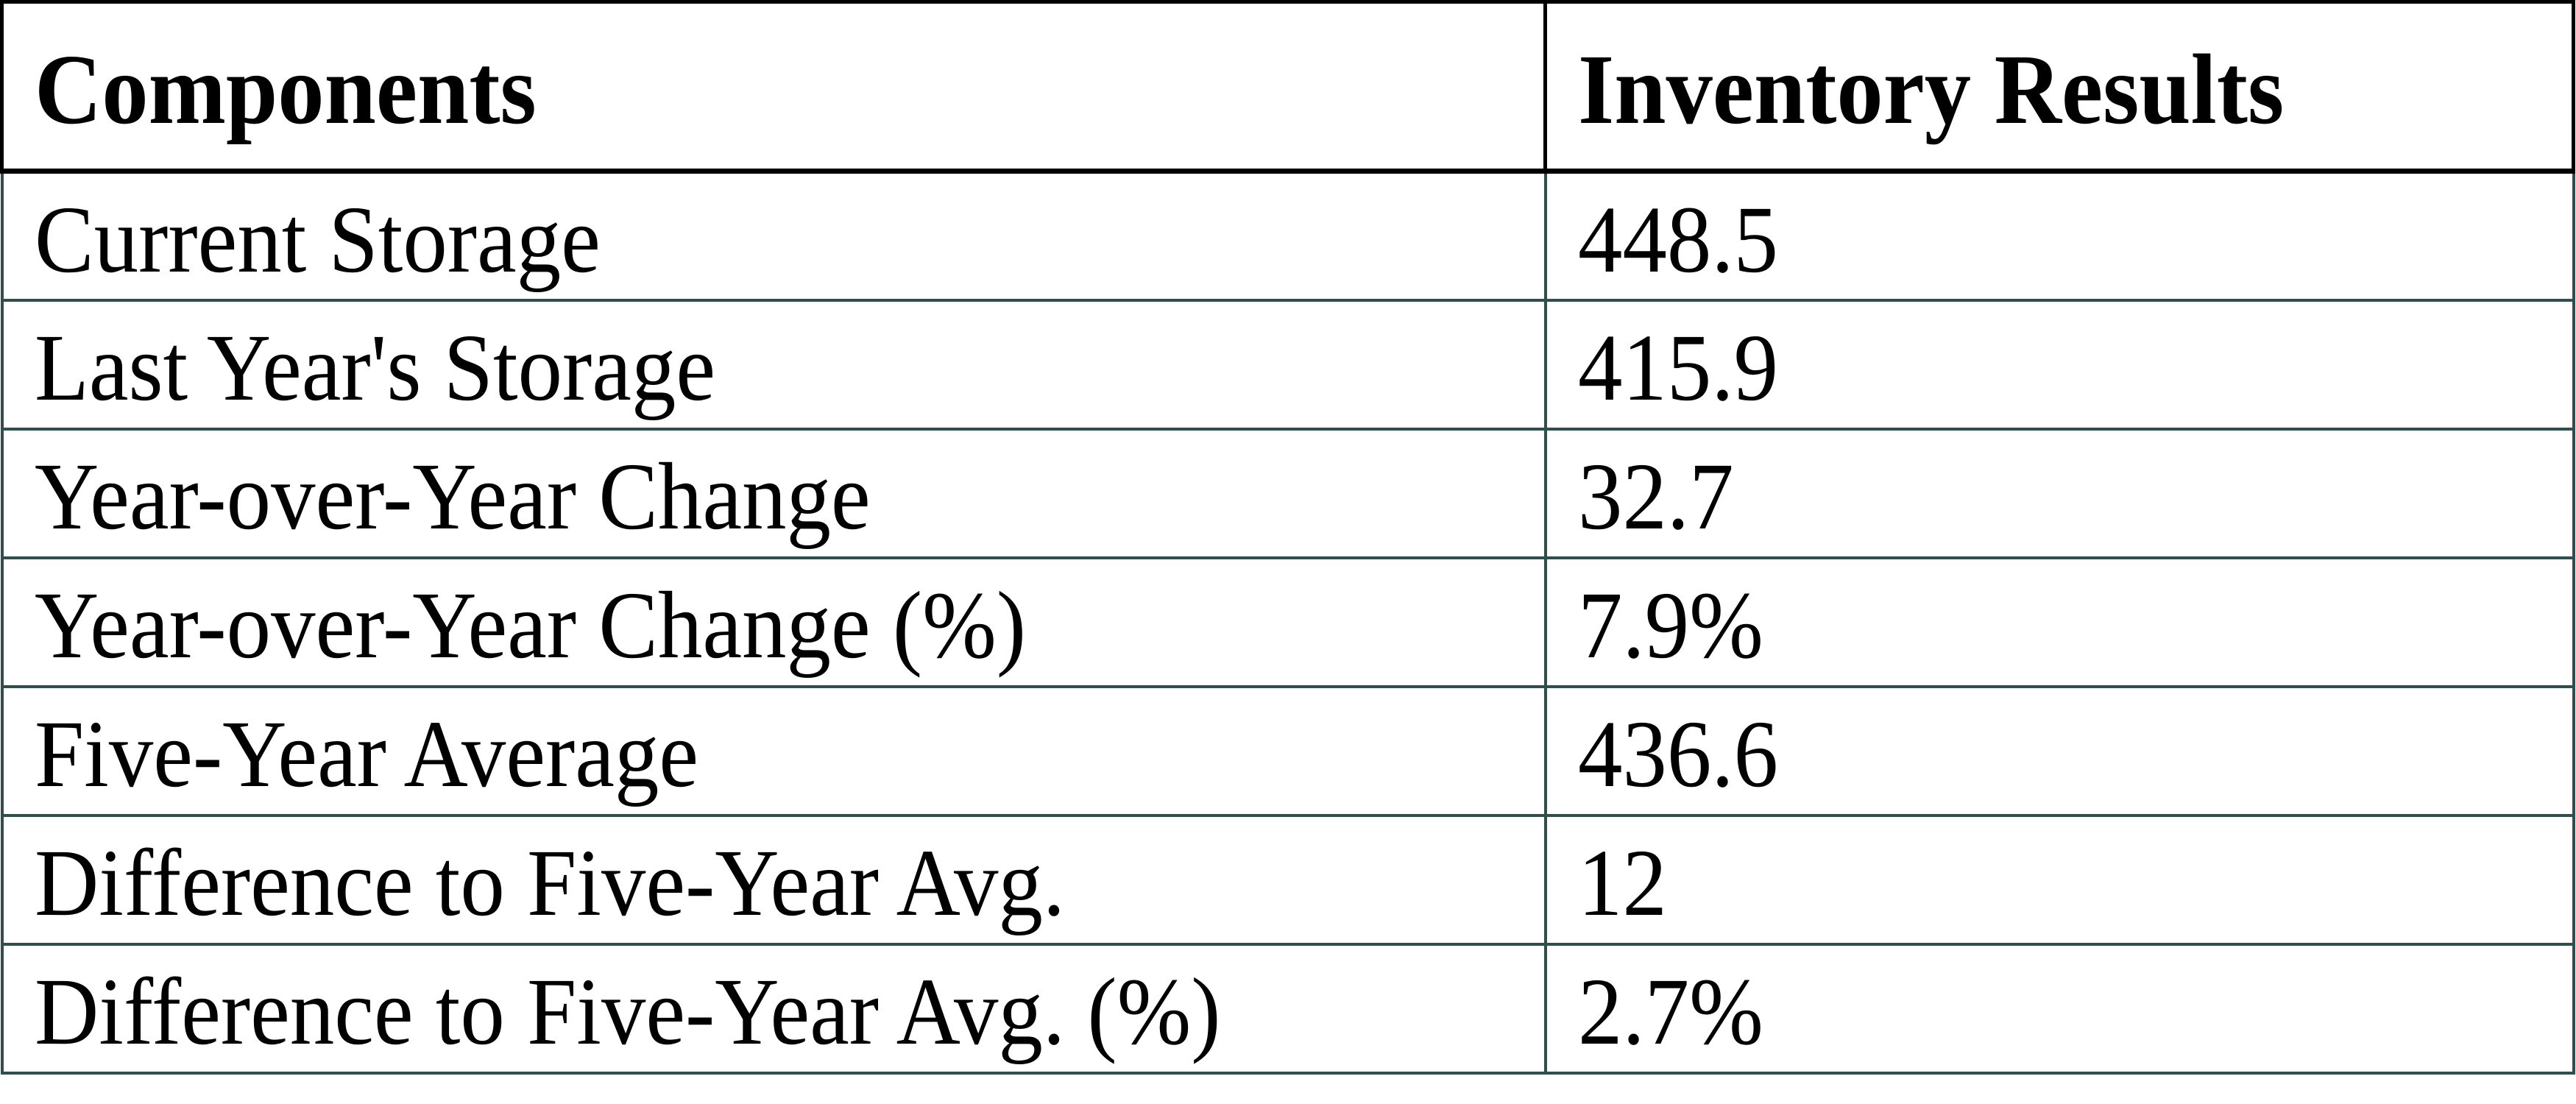  What do you see at coordinates (2059, 493) in the screenshot?
I see `value-cell: 32.7` at bounding box center [2059, 493].